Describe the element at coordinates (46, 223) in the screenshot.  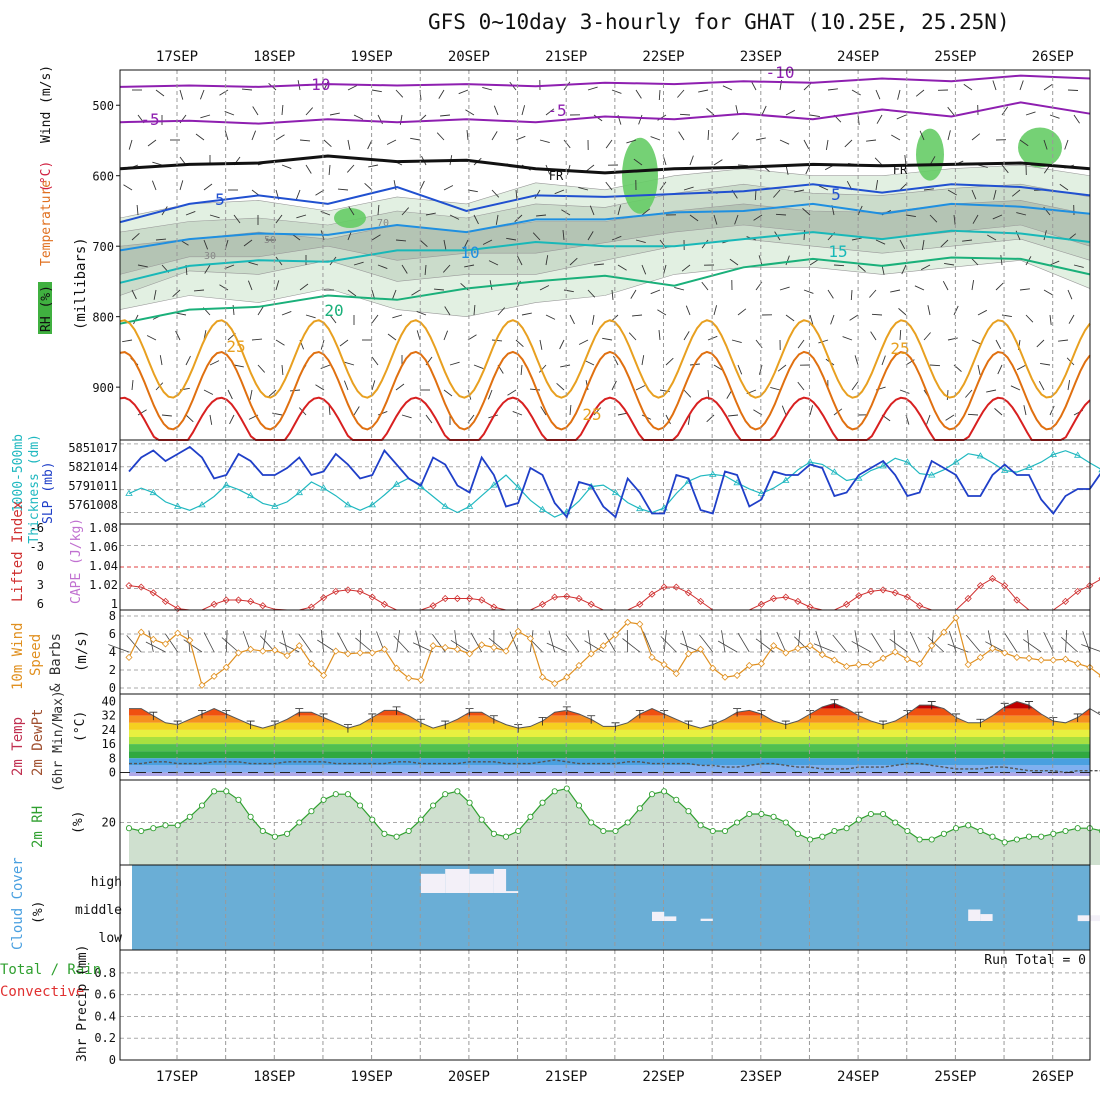
I see `side-label-temperature: Temperature` at that location.